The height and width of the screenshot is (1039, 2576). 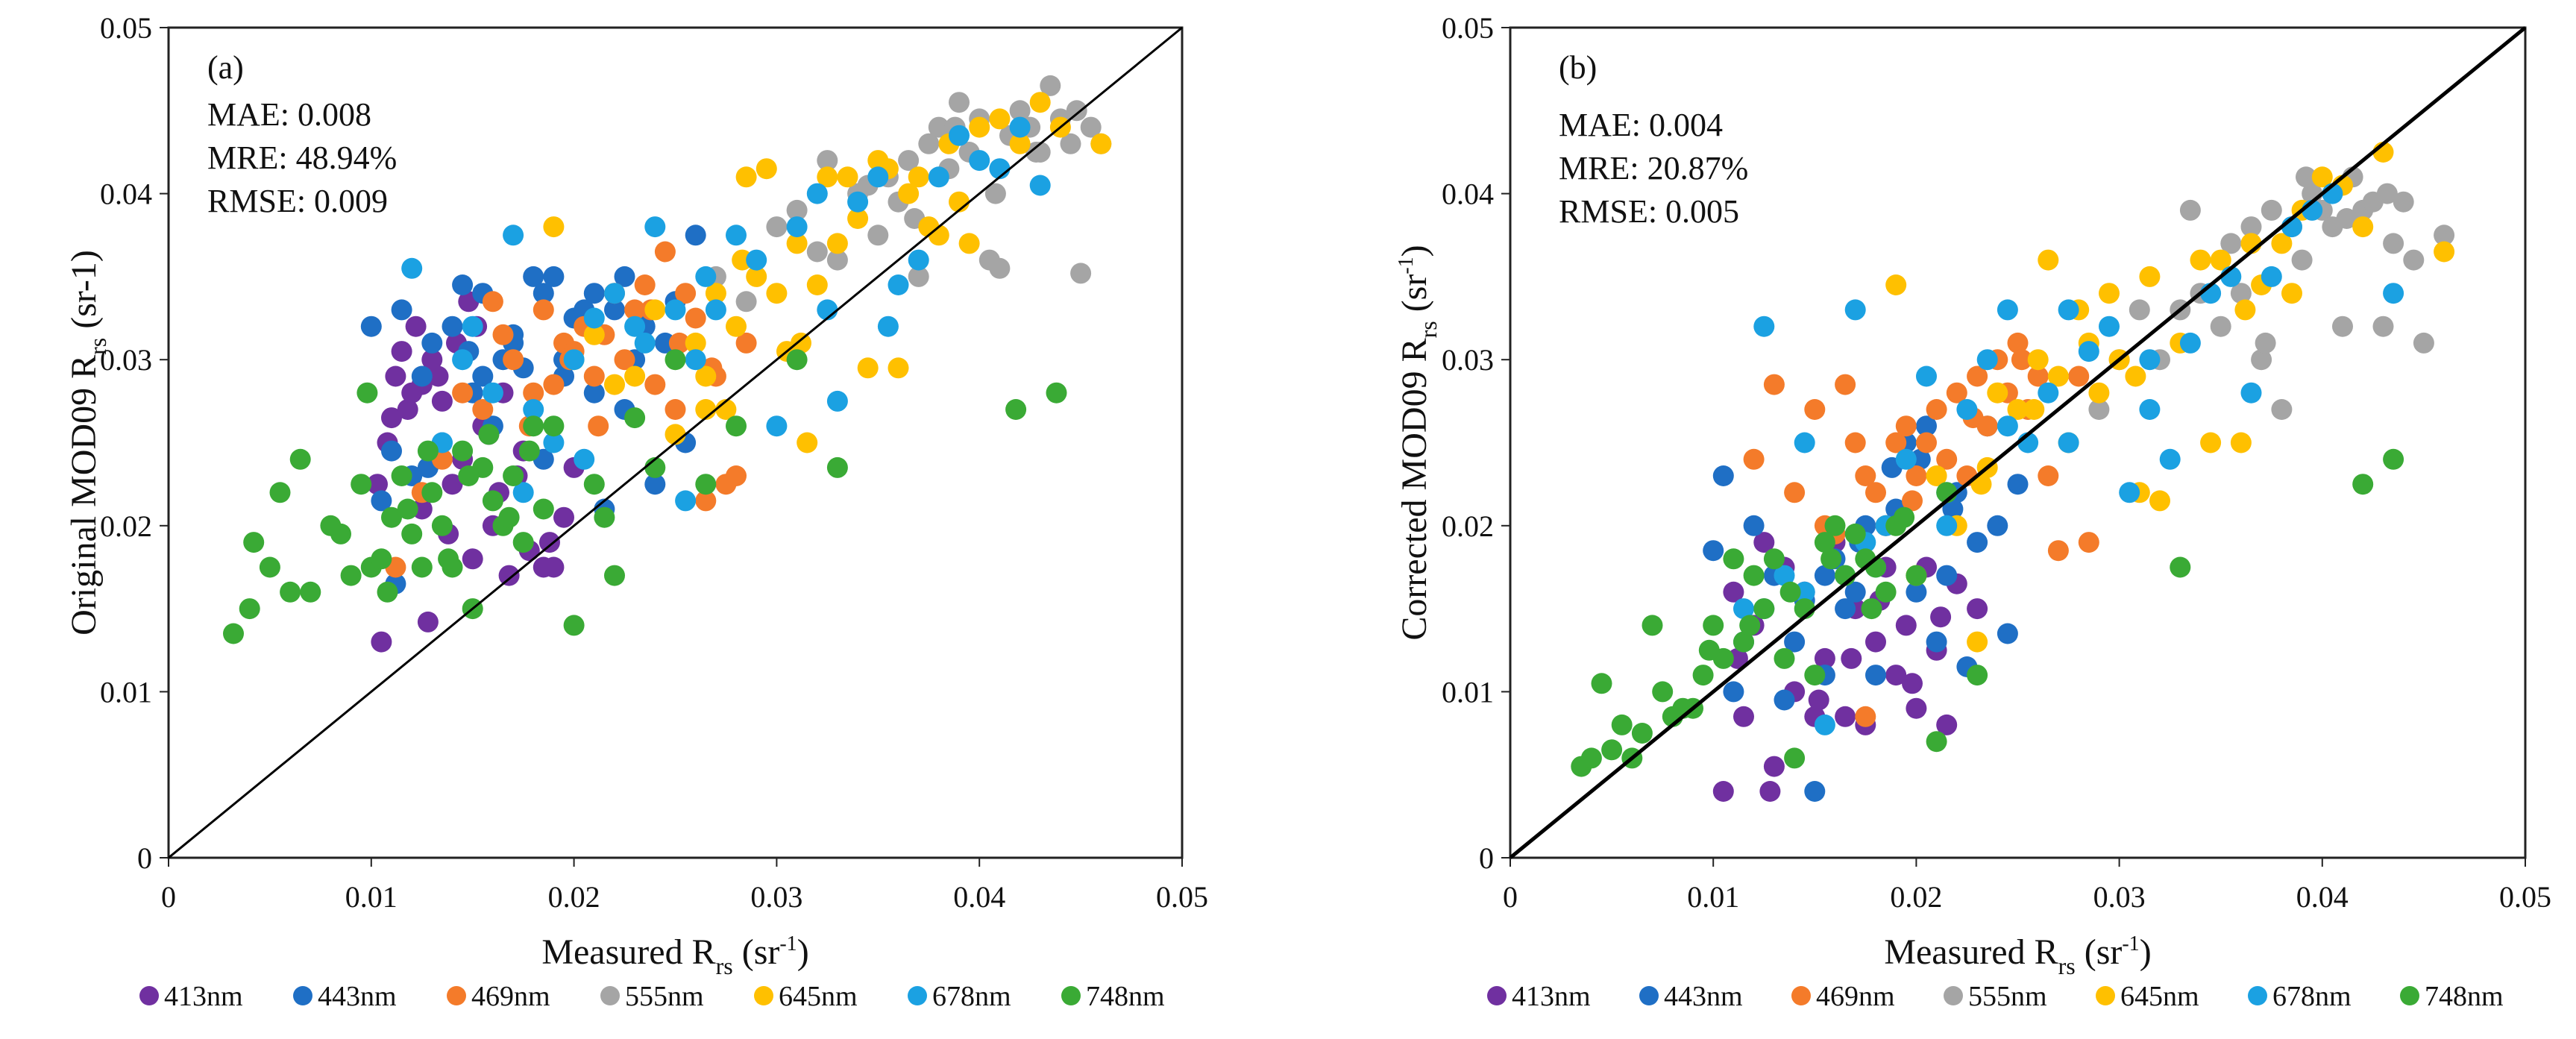 I want to click on x-tick-label: 0, so click(x=169, y=897).